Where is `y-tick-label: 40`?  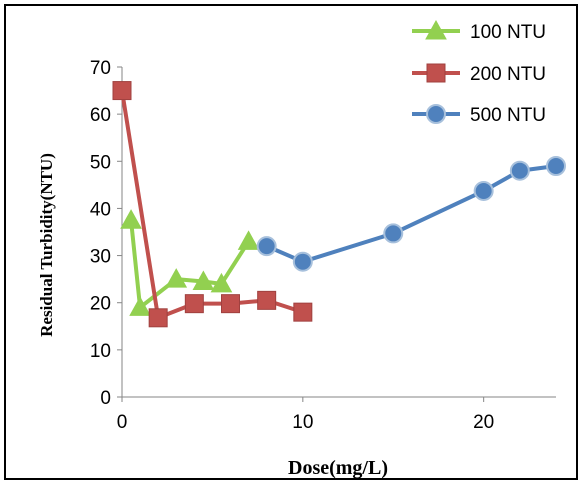 y-tick-label: 40 is located at coordinates (100, 209).